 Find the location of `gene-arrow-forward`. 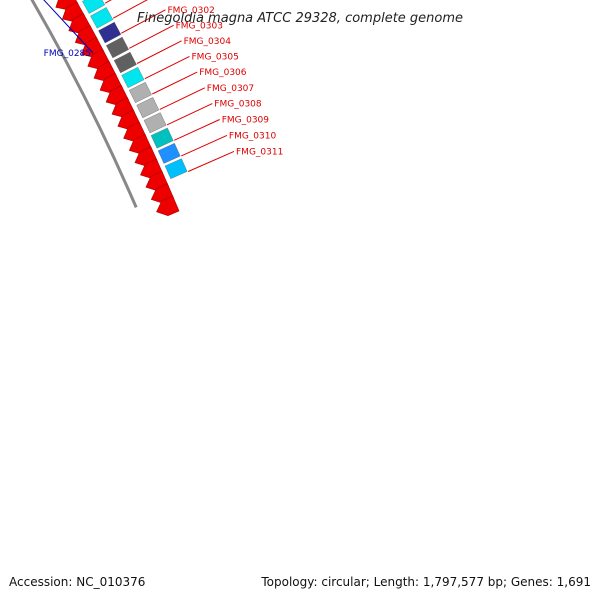

gene-arrow-forward is located at coordinates (168, 205).